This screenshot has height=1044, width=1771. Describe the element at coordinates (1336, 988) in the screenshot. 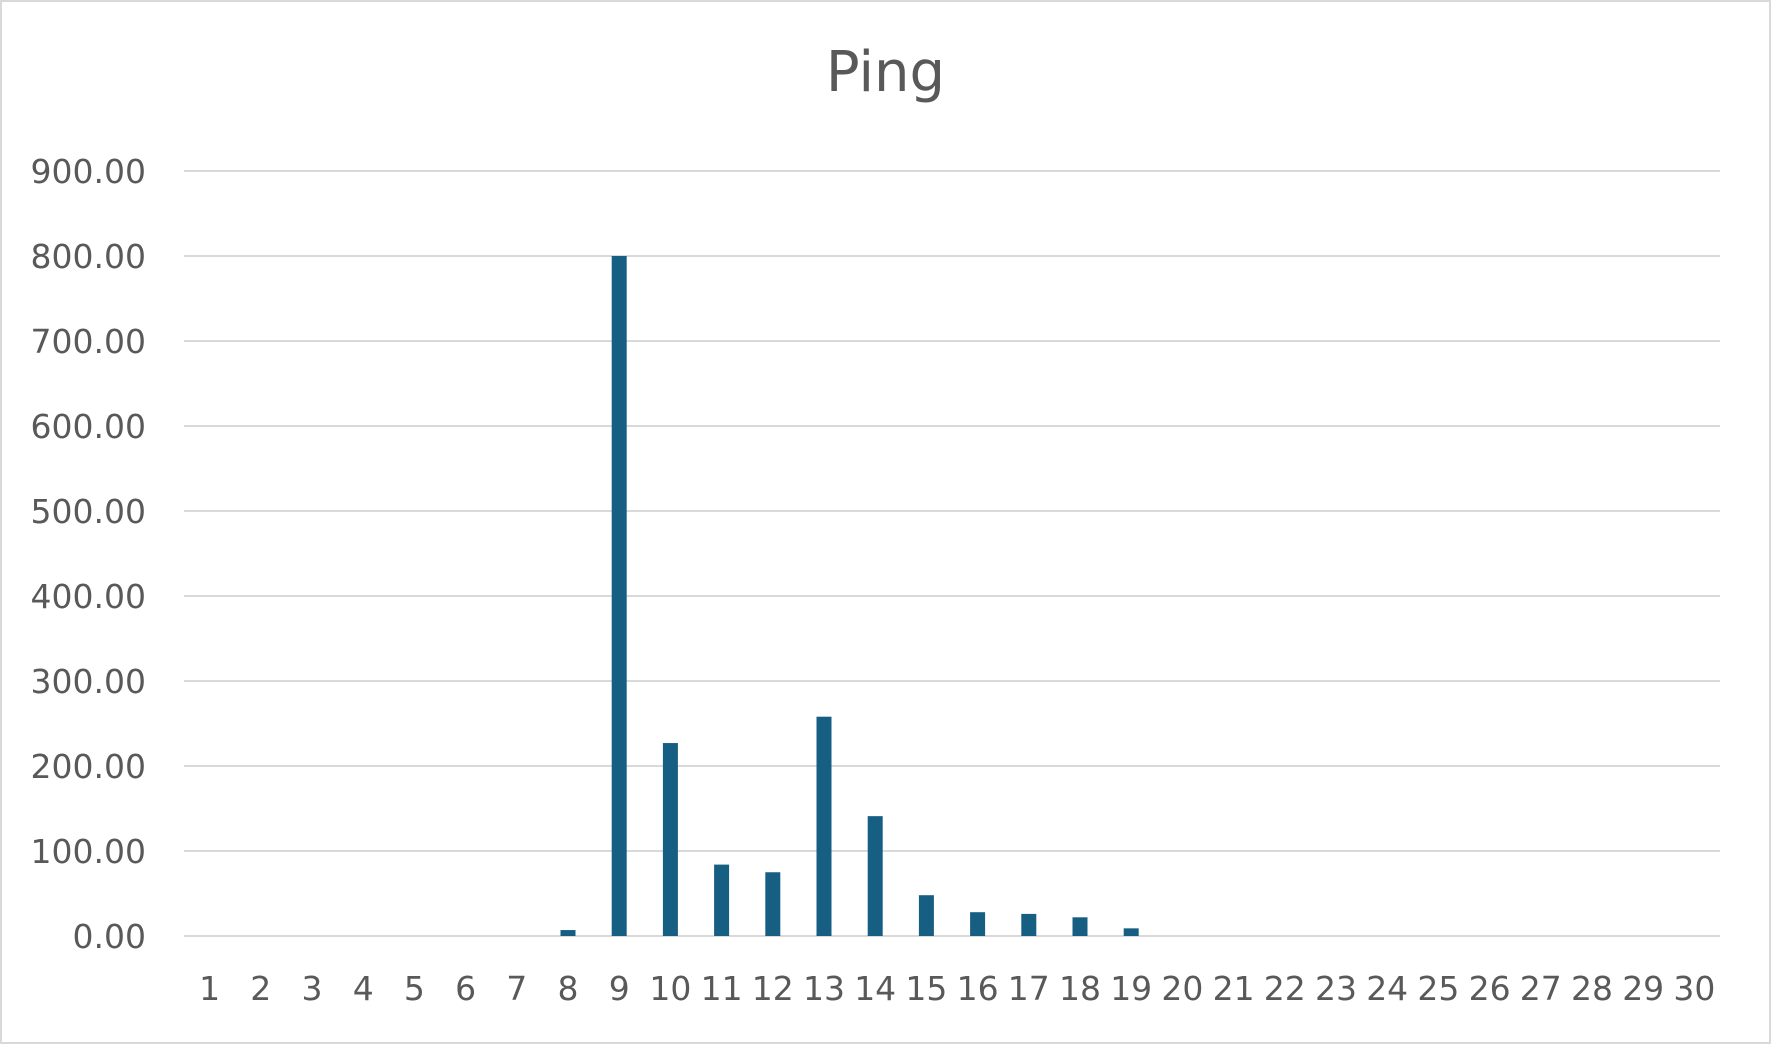

I see `x-tick-label: 23` at that location.